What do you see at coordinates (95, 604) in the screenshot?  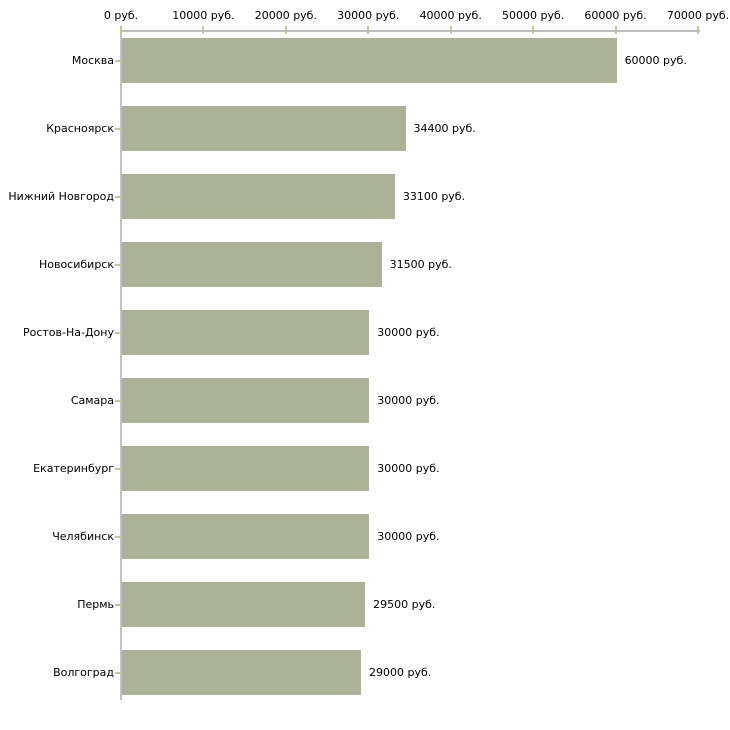 I see `category-label: Пермь` at bounding box center [95, 604].